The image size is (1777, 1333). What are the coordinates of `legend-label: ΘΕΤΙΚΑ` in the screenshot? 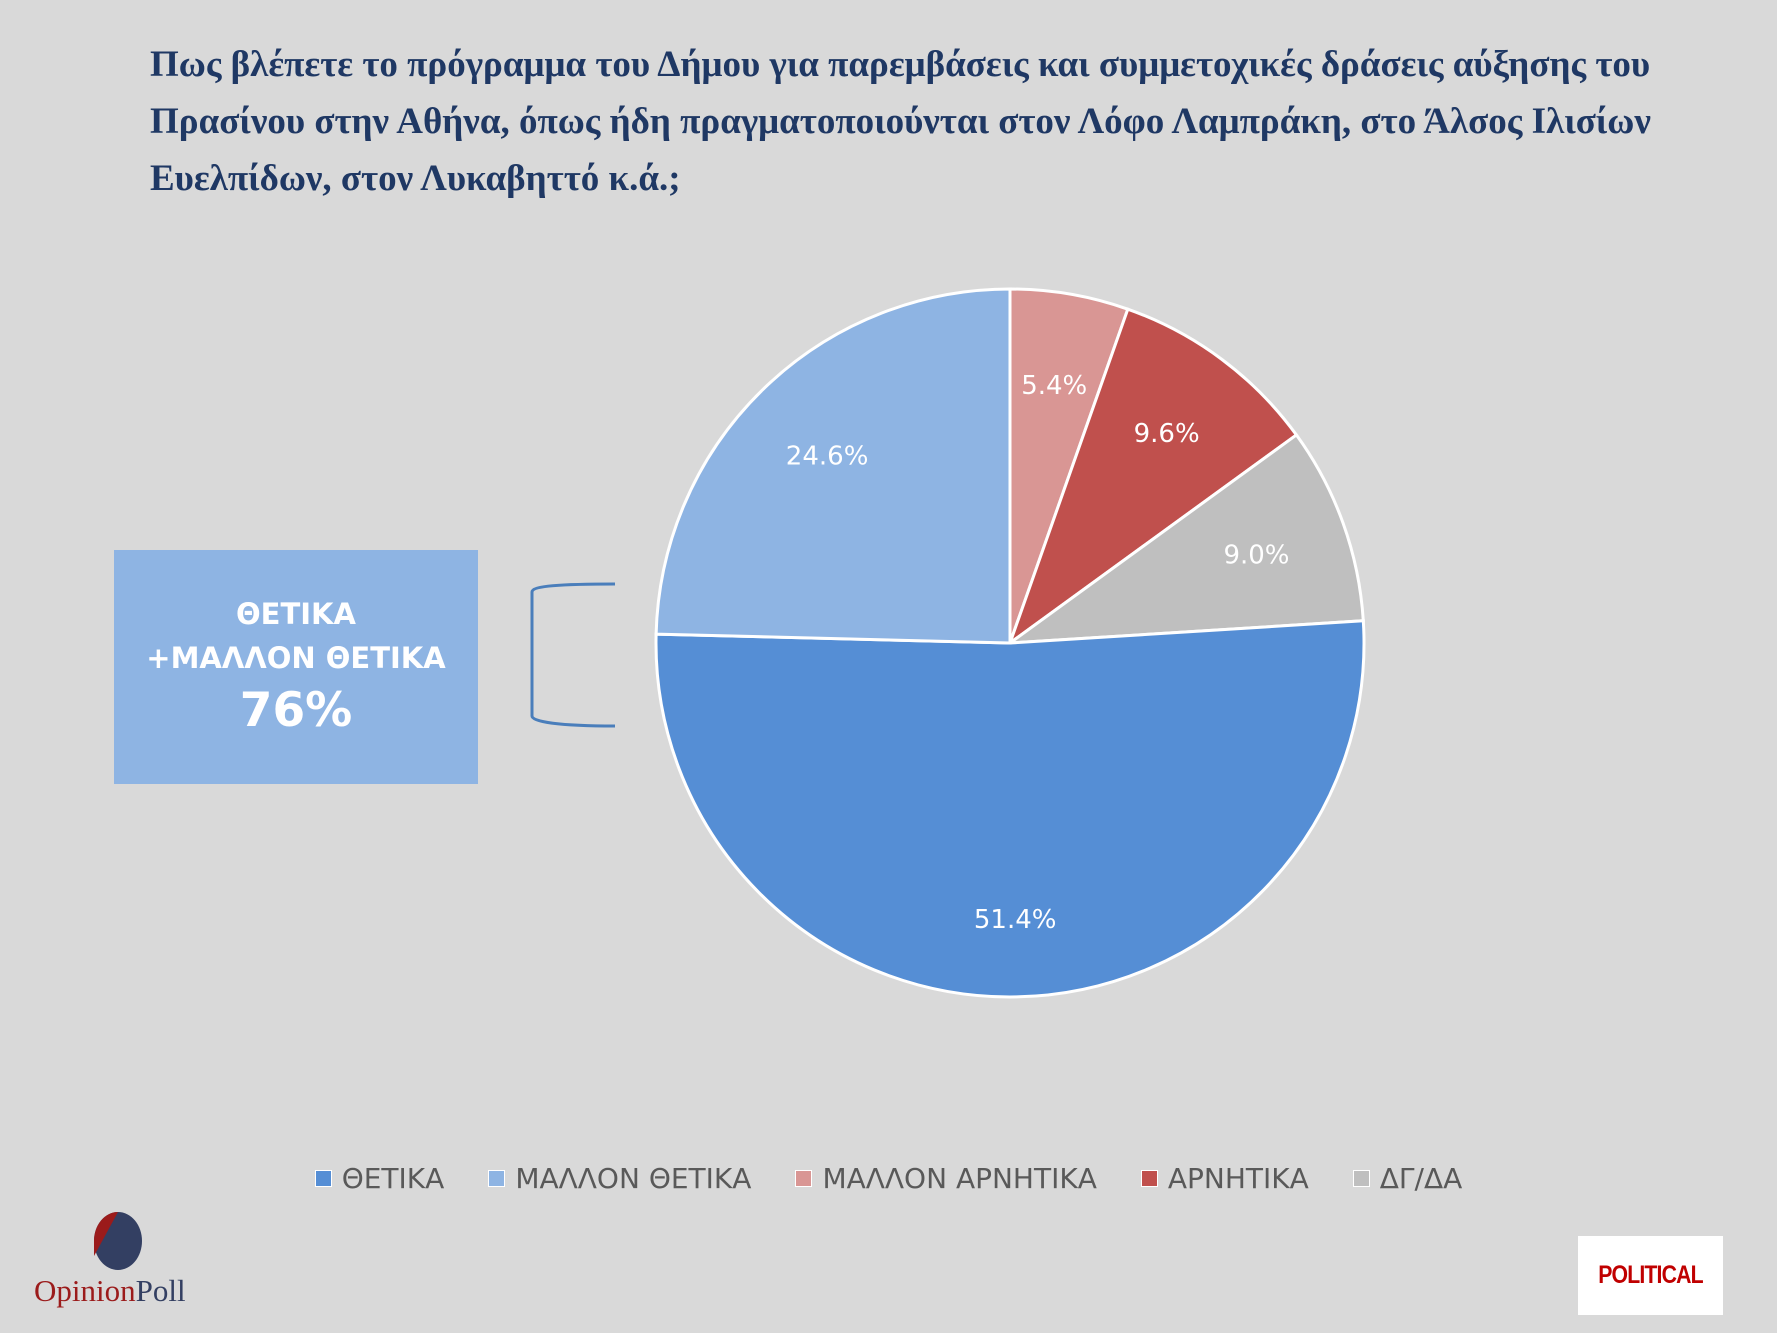 It's located at (393, 1178).